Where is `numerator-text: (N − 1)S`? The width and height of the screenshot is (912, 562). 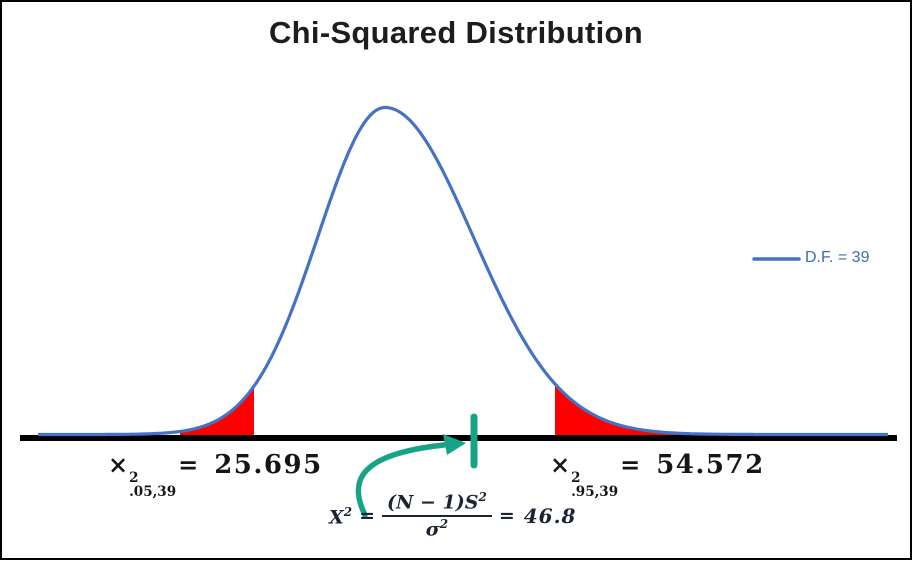
numerator-text: (N − 1)S is located at coordinates (433, 502).